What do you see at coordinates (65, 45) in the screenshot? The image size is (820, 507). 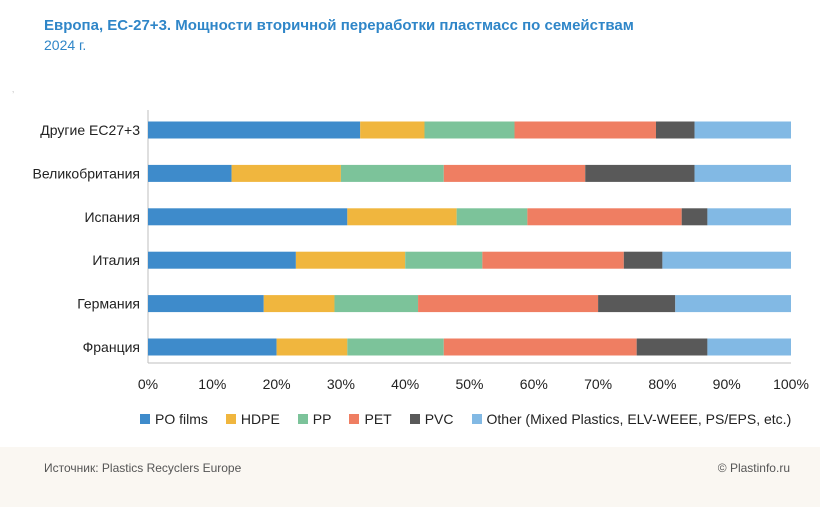 I see `chart-subtitle: 2024 г.` at bounding box center [65, 45].